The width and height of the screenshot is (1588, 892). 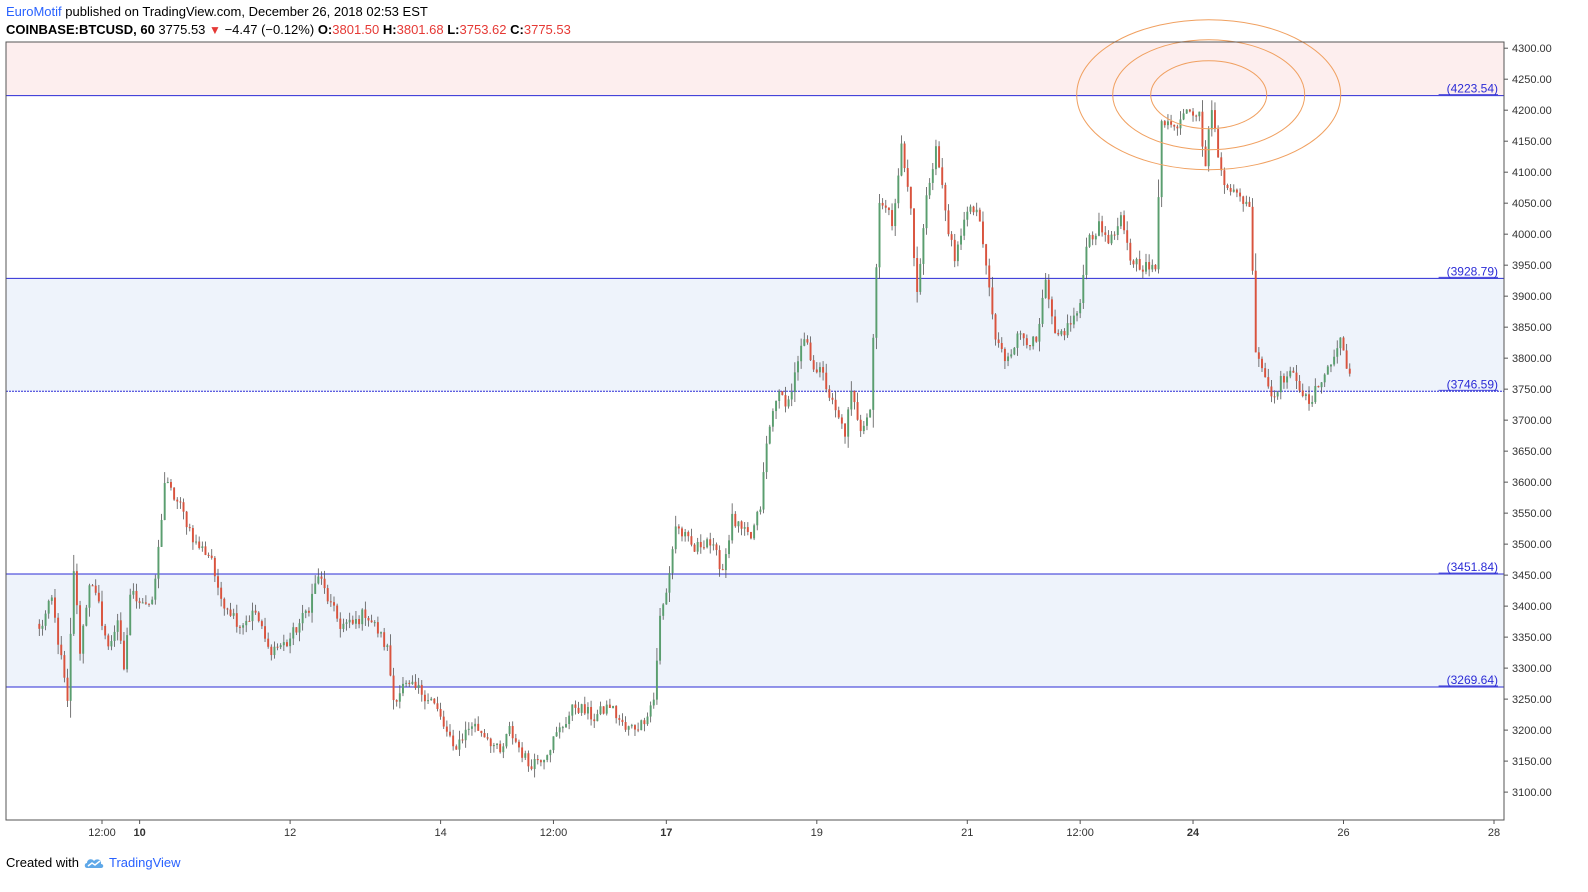 What do you see at coordinates (1532, 235) in the screenshot?
I see `y-tick-label: 4000.00` at bounding box center [1532, 235].